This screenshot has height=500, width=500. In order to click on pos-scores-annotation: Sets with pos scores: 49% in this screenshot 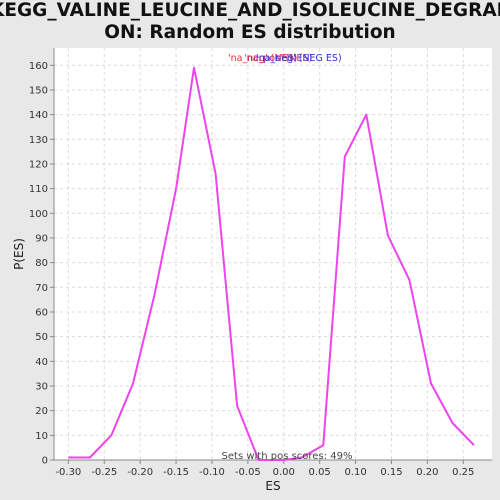, I will do `click(287, 456)`.